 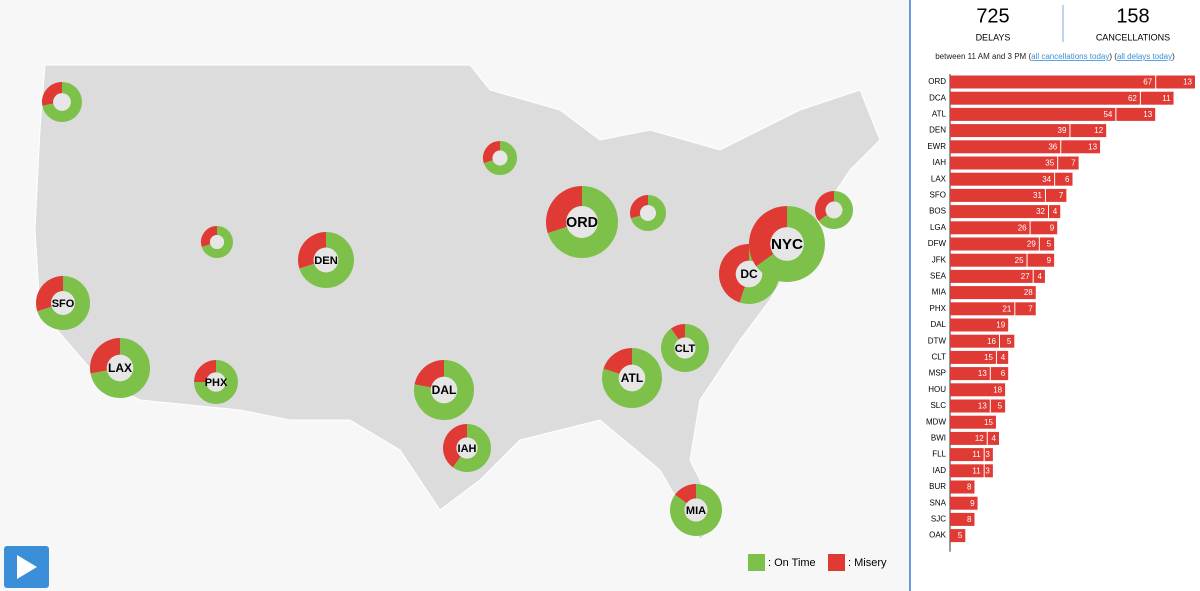 I want to click on legend-label: : Misery, so click(x=867, y=563).